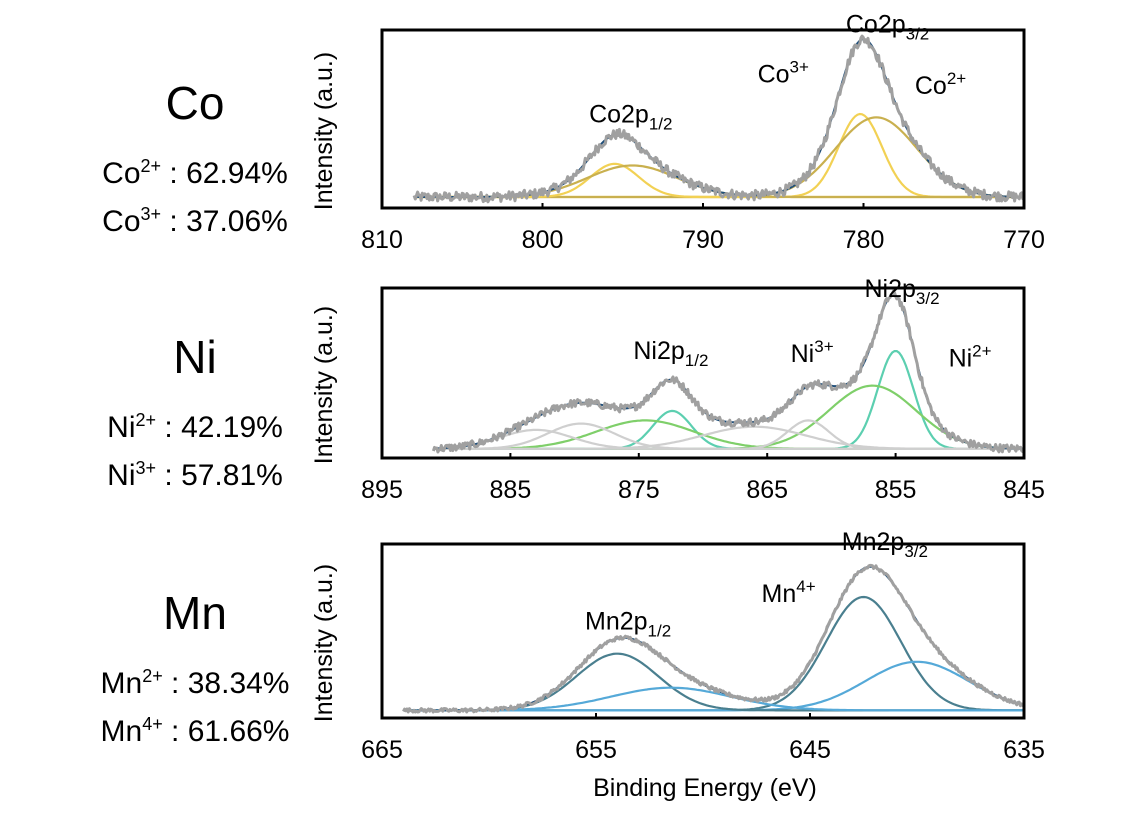 The height and width of the screenshot is (822, 1148). Describe the element at coordinates (195, 427) in the screenshot. I see `ni2-percentage: Ni2+ : 42.19%` at that location.